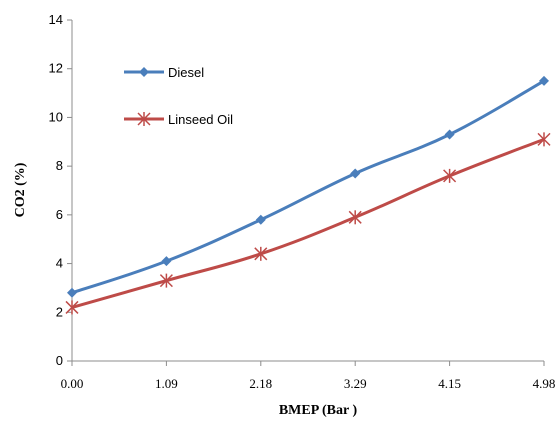 This screenshot has height=425, width=558. Describe the element at coordinates (144, 72) in the screenshot. I see `legend-diamond-marker` at that location.